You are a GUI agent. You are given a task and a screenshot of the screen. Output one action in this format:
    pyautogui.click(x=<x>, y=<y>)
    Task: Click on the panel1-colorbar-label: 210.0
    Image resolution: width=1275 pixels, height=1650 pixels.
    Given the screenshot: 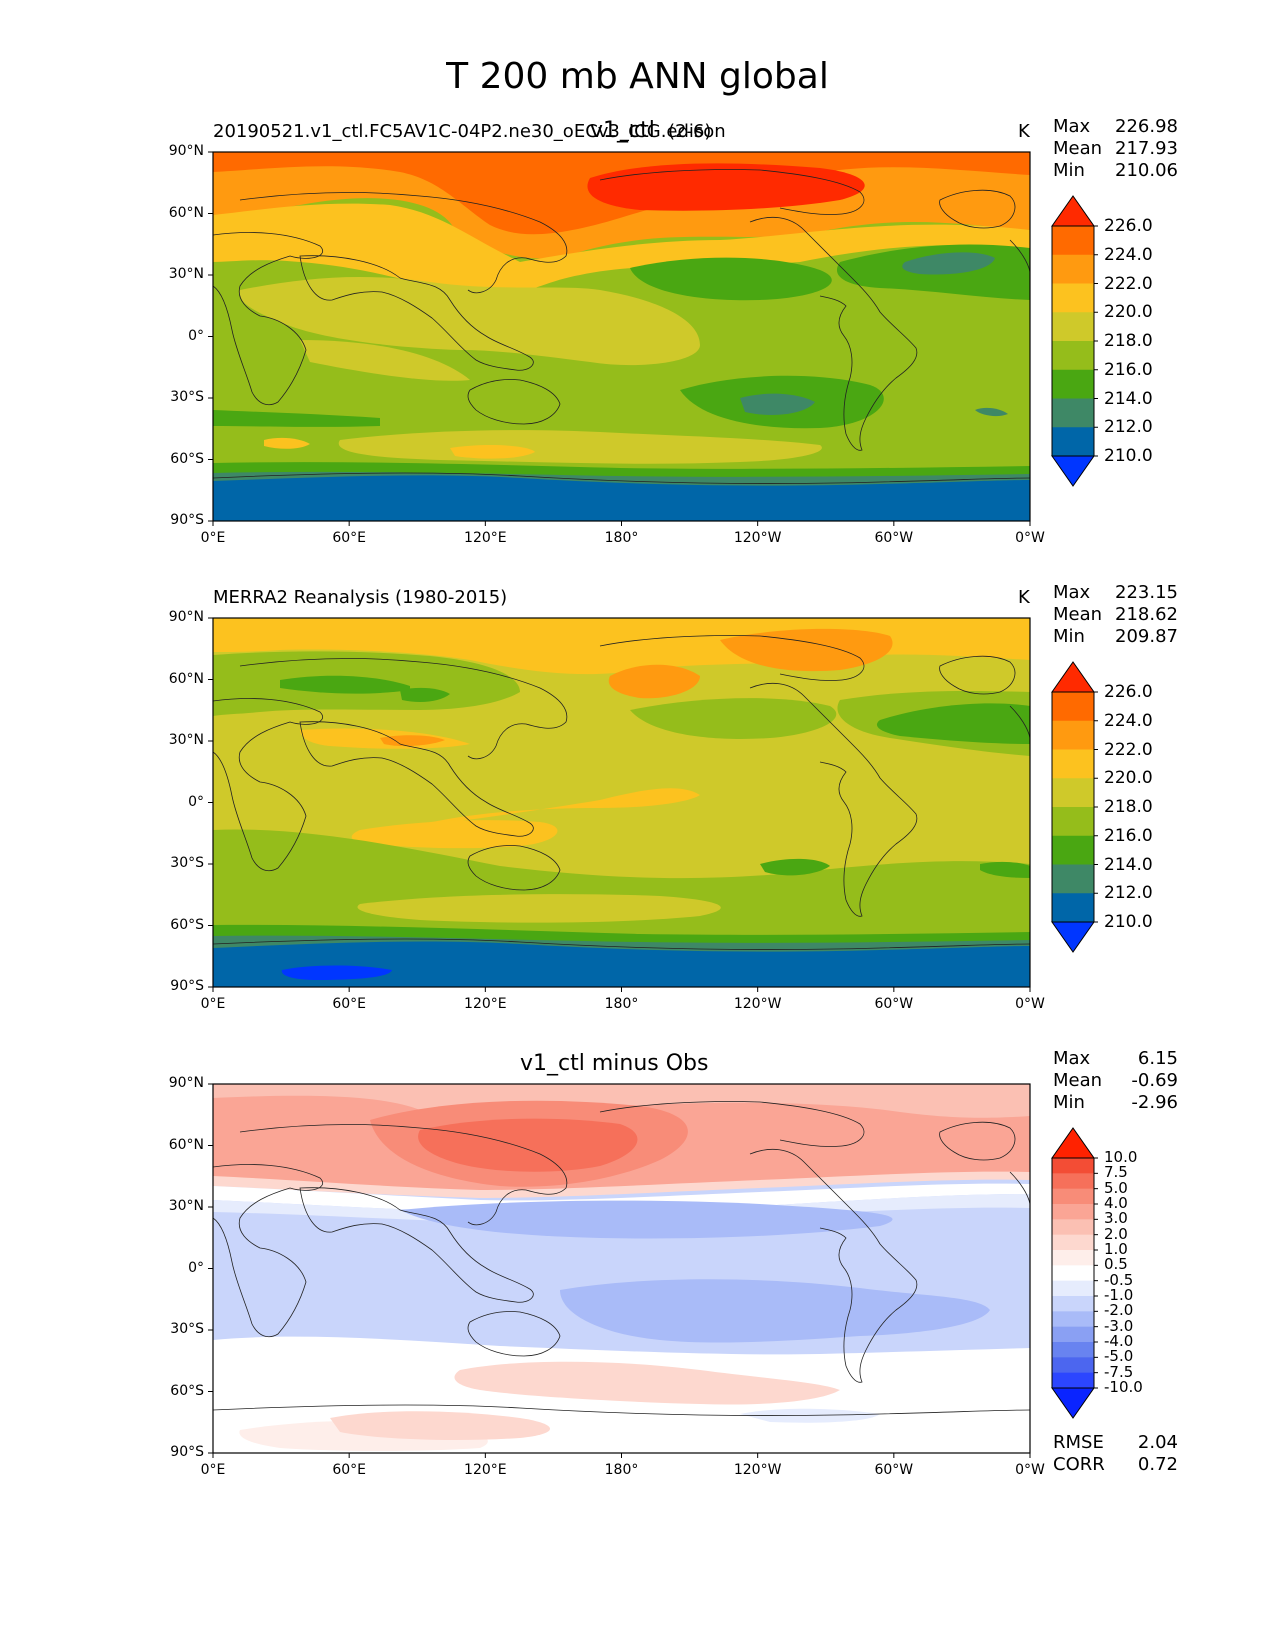 What is the action you would take?
    pyautogui.click(x=1128, y=456)
    